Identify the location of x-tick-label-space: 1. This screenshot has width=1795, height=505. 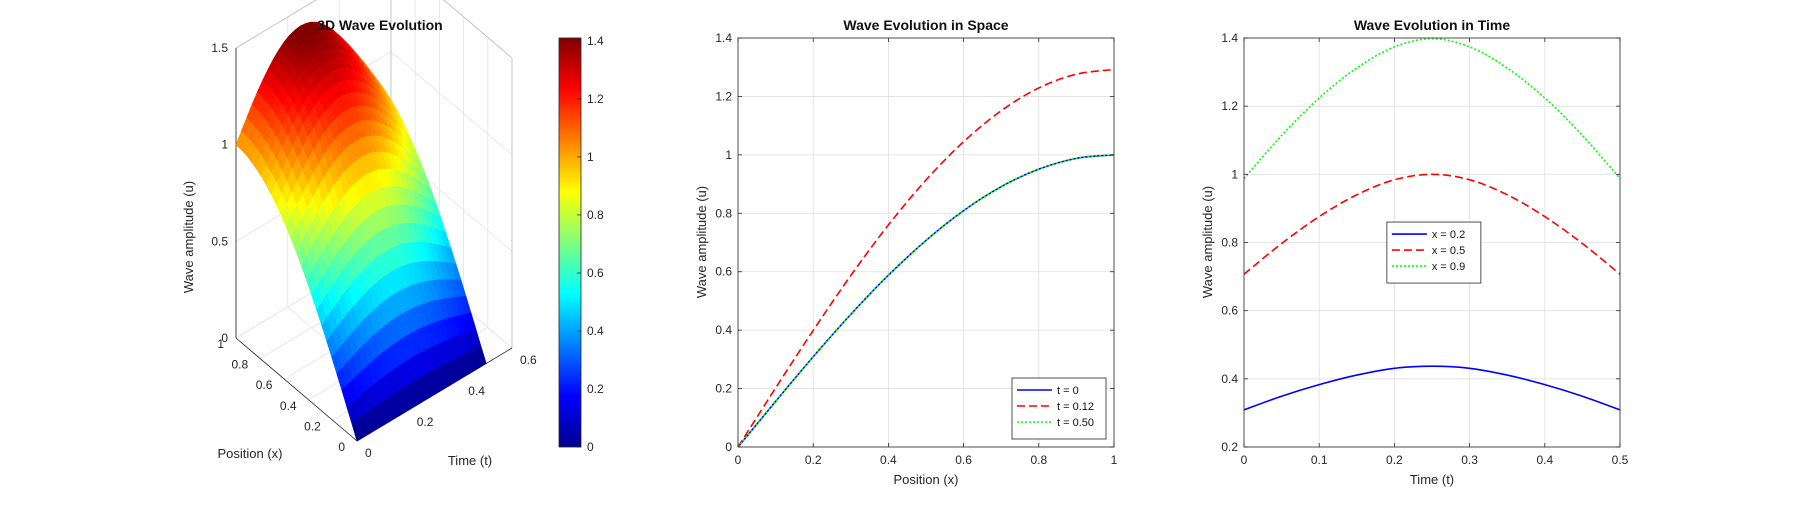
(1114, 460).